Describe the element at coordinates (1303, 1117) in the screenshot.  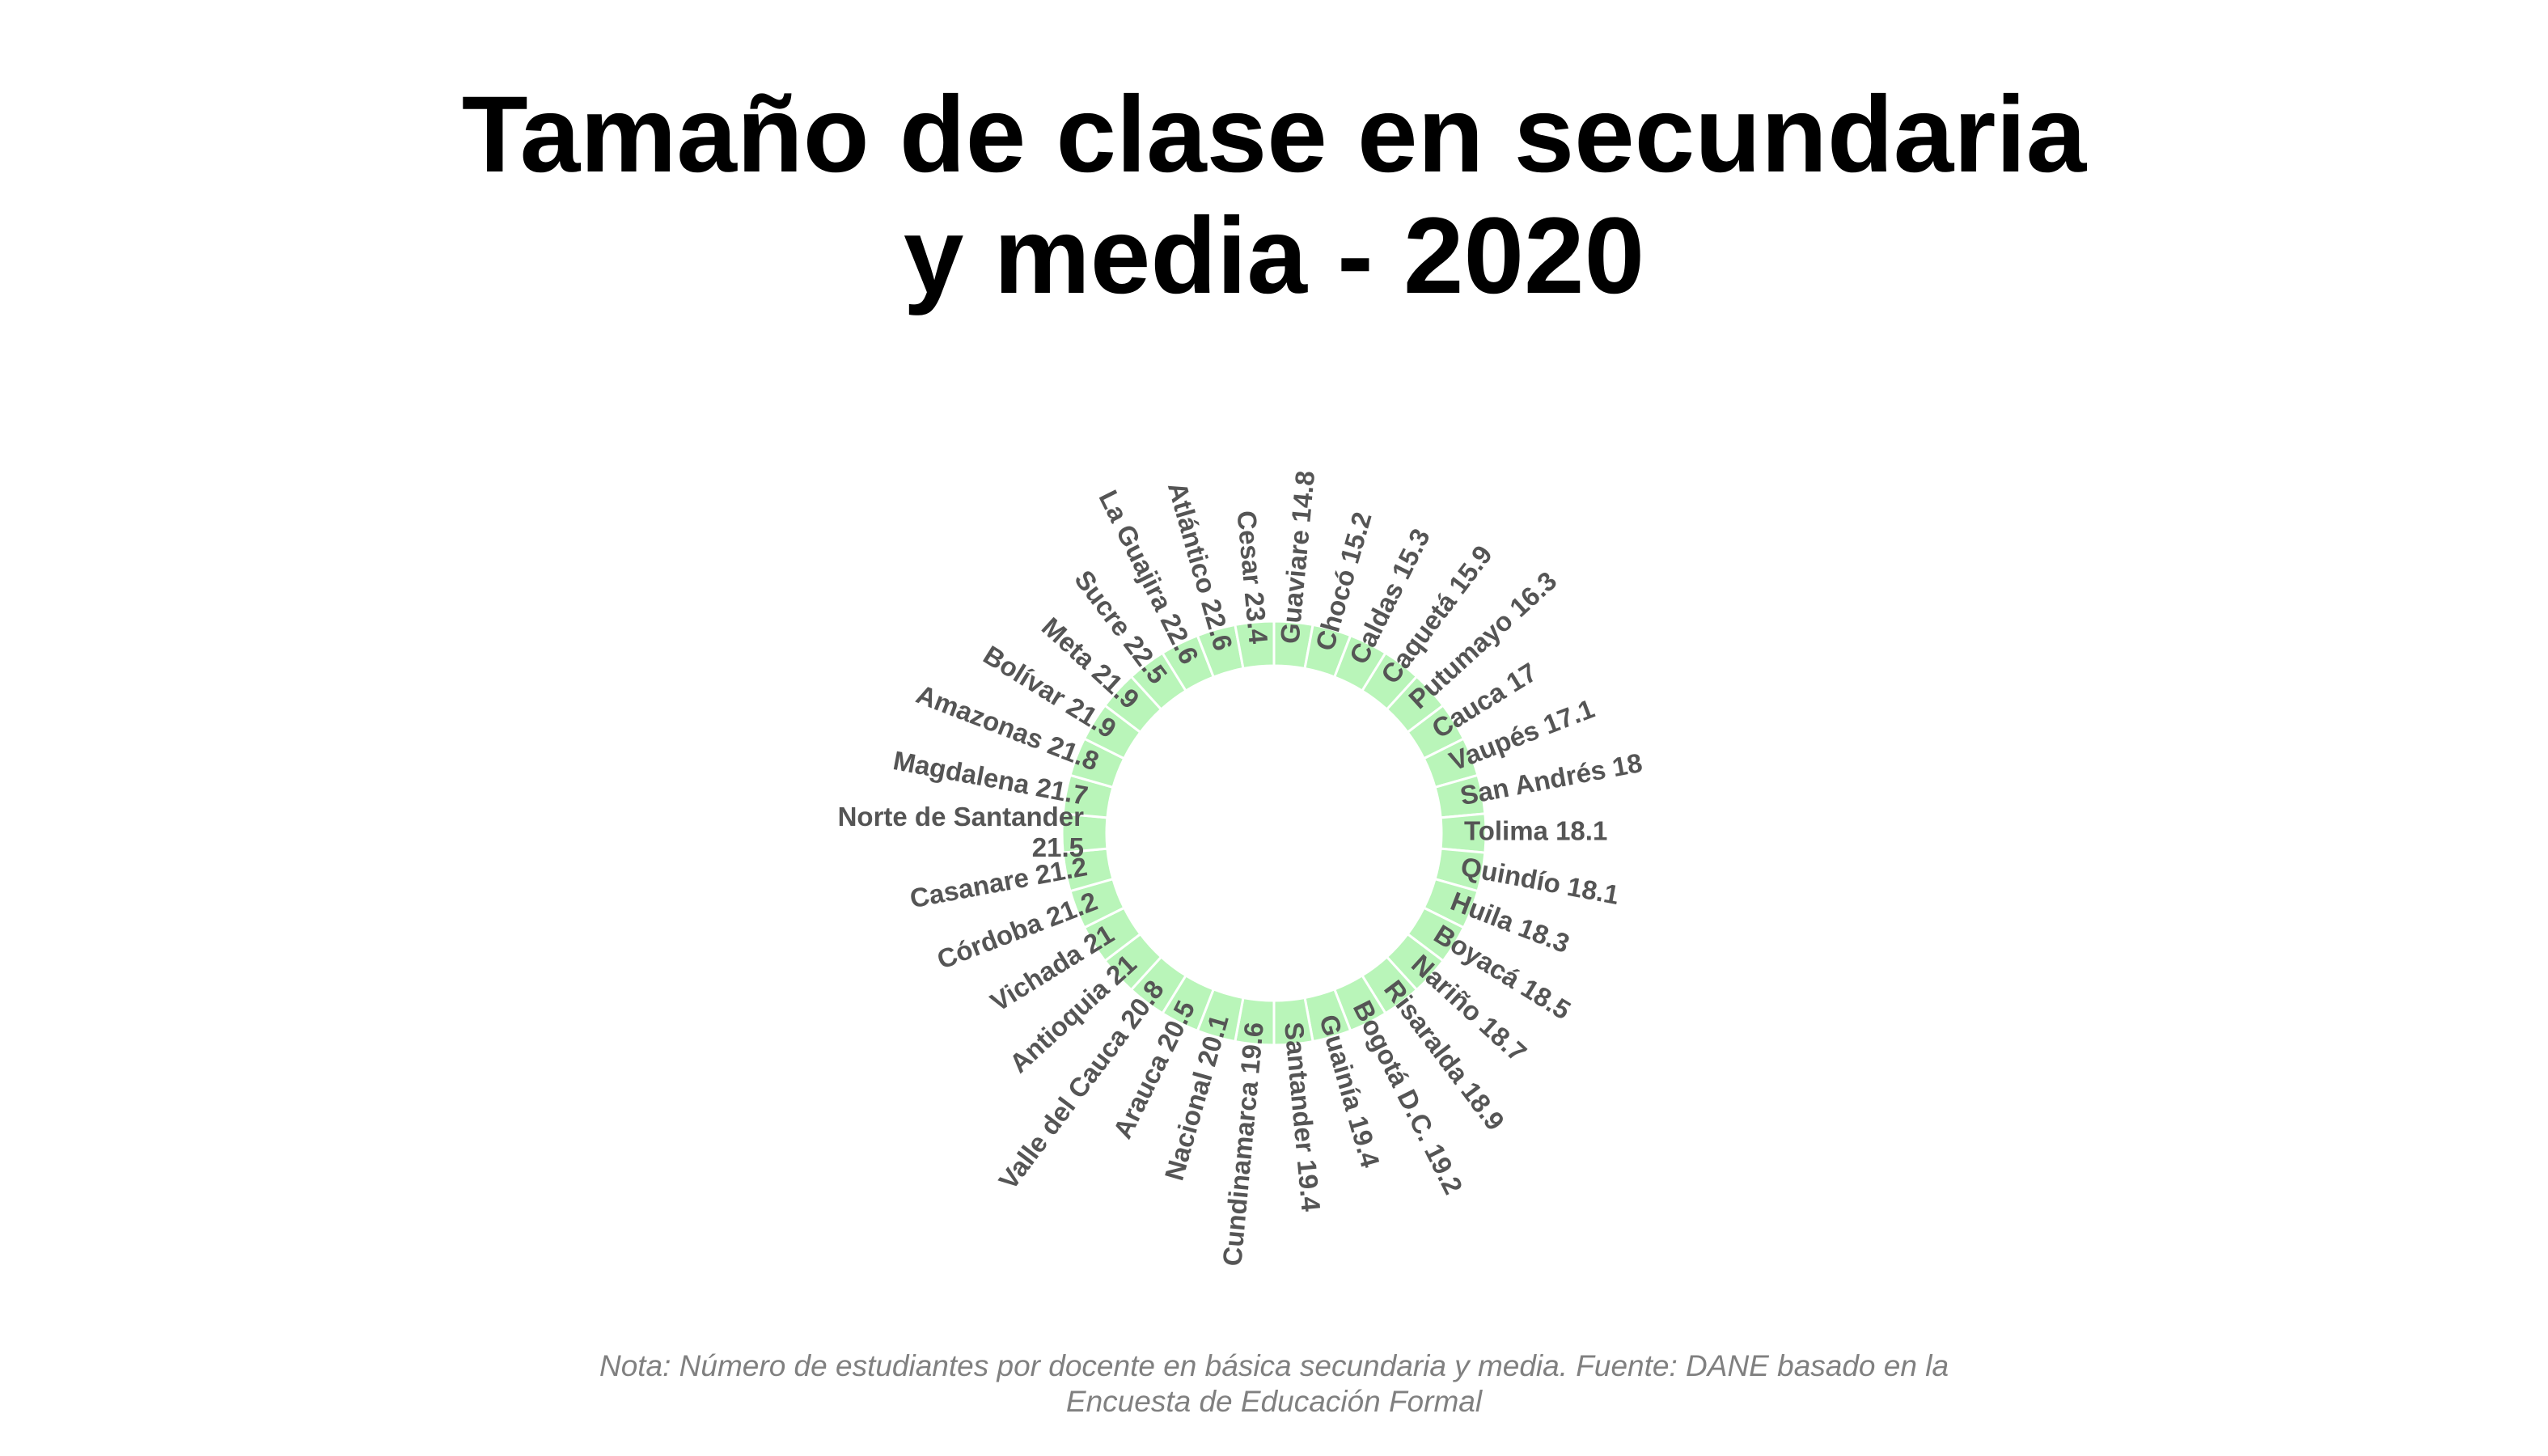
I see `bar-label: Santander 19.4` at that location.